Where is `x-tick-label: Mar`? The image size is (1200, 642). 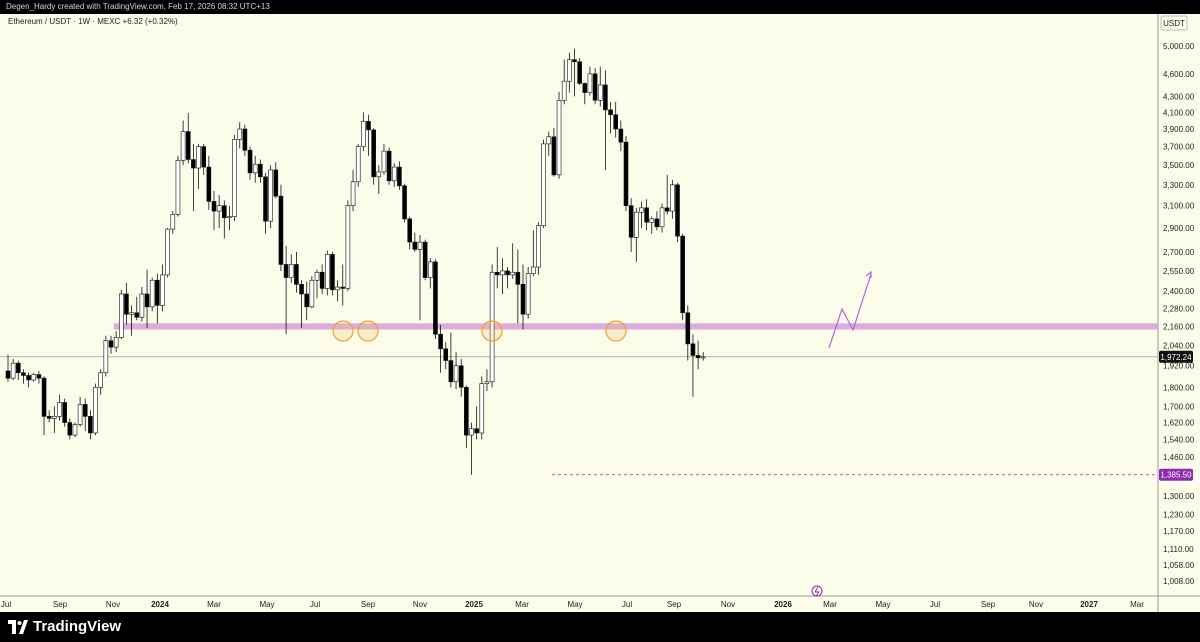 x-tick-label: Mar is located at coordinates (830, 604).